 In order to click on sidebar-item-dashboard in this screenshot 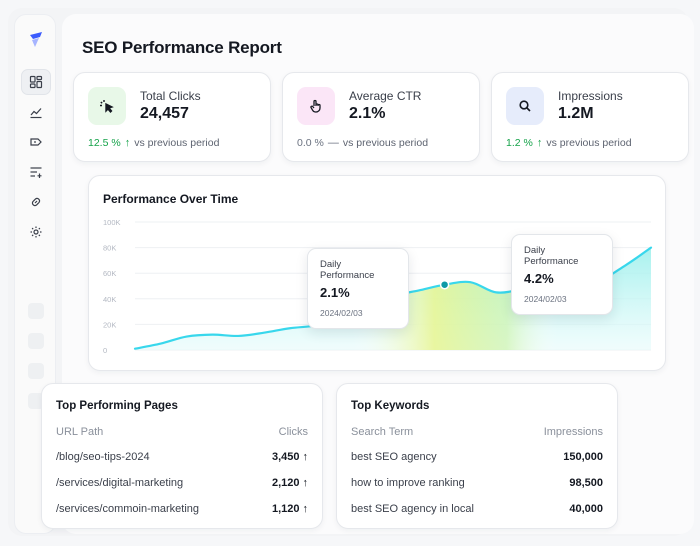, I will do `click(36, 82)`.